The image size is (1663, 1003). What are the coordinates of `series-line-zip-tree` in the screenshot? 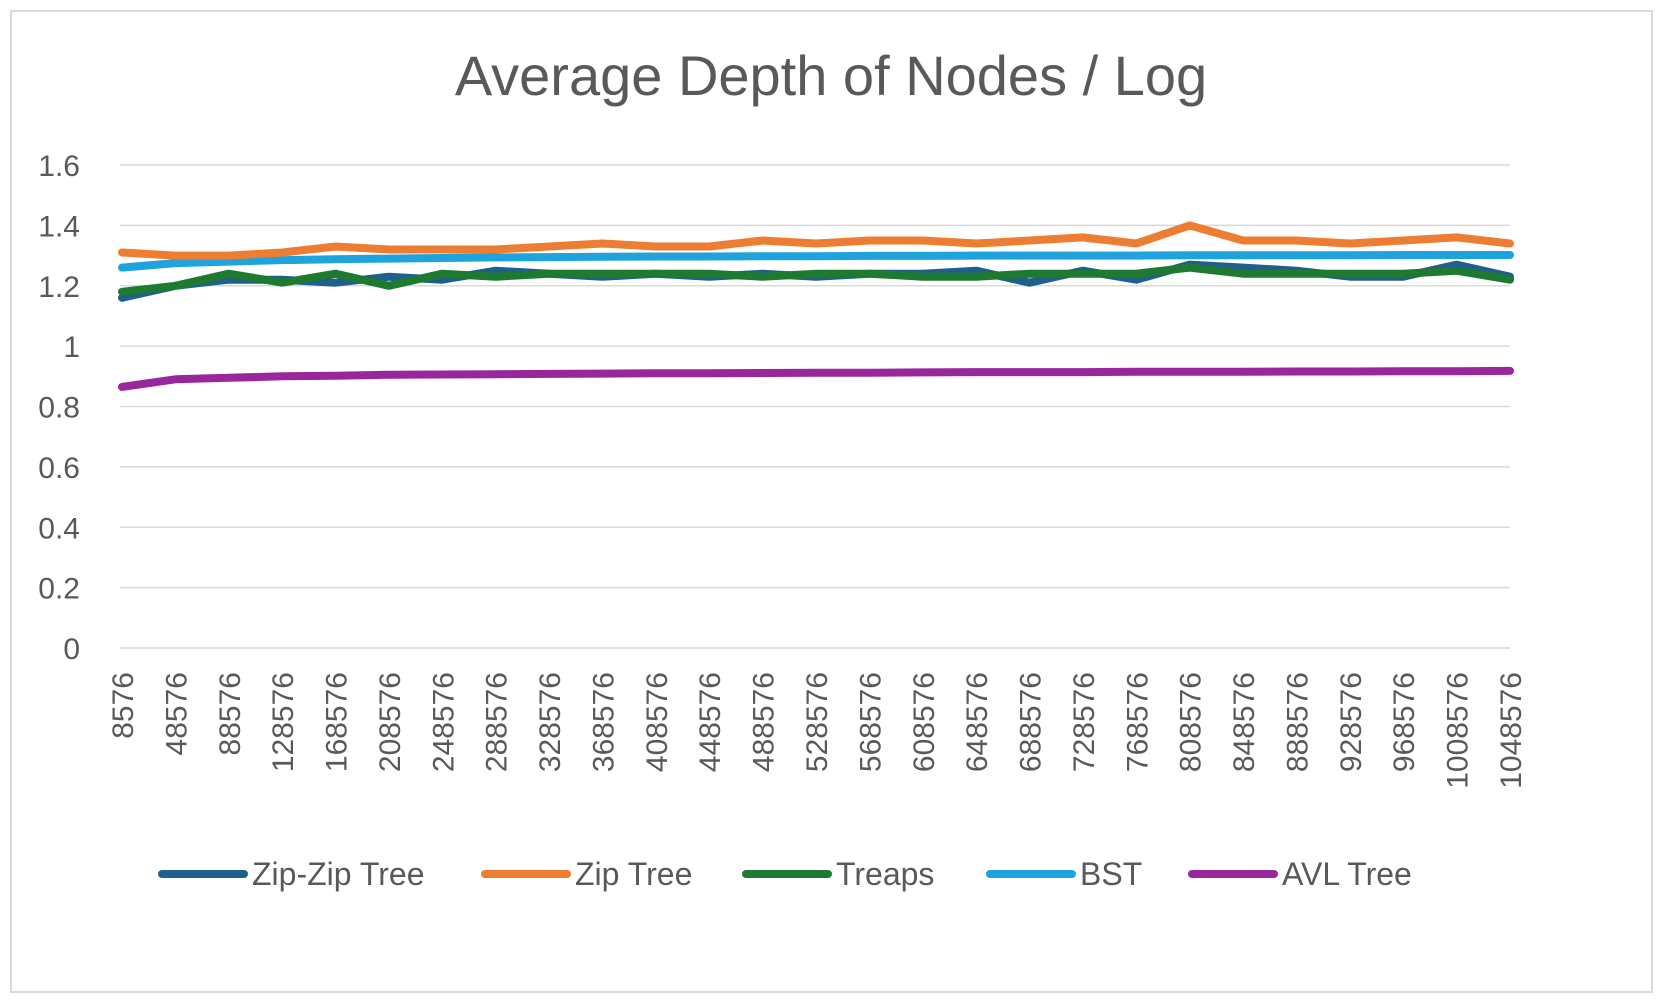 It's located at (816, 240).